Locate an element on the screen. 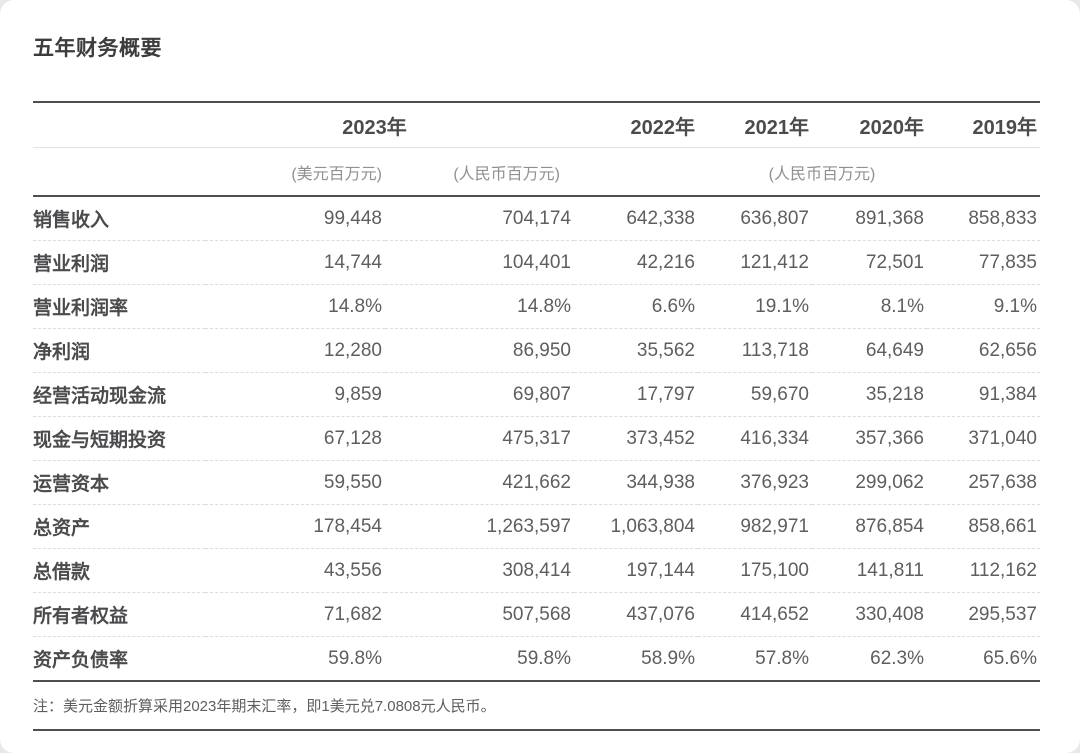 Image resolution: width=1080 pixels, height=753 pixels. cell-value: 8.1% is located at coordinates (869, 306).